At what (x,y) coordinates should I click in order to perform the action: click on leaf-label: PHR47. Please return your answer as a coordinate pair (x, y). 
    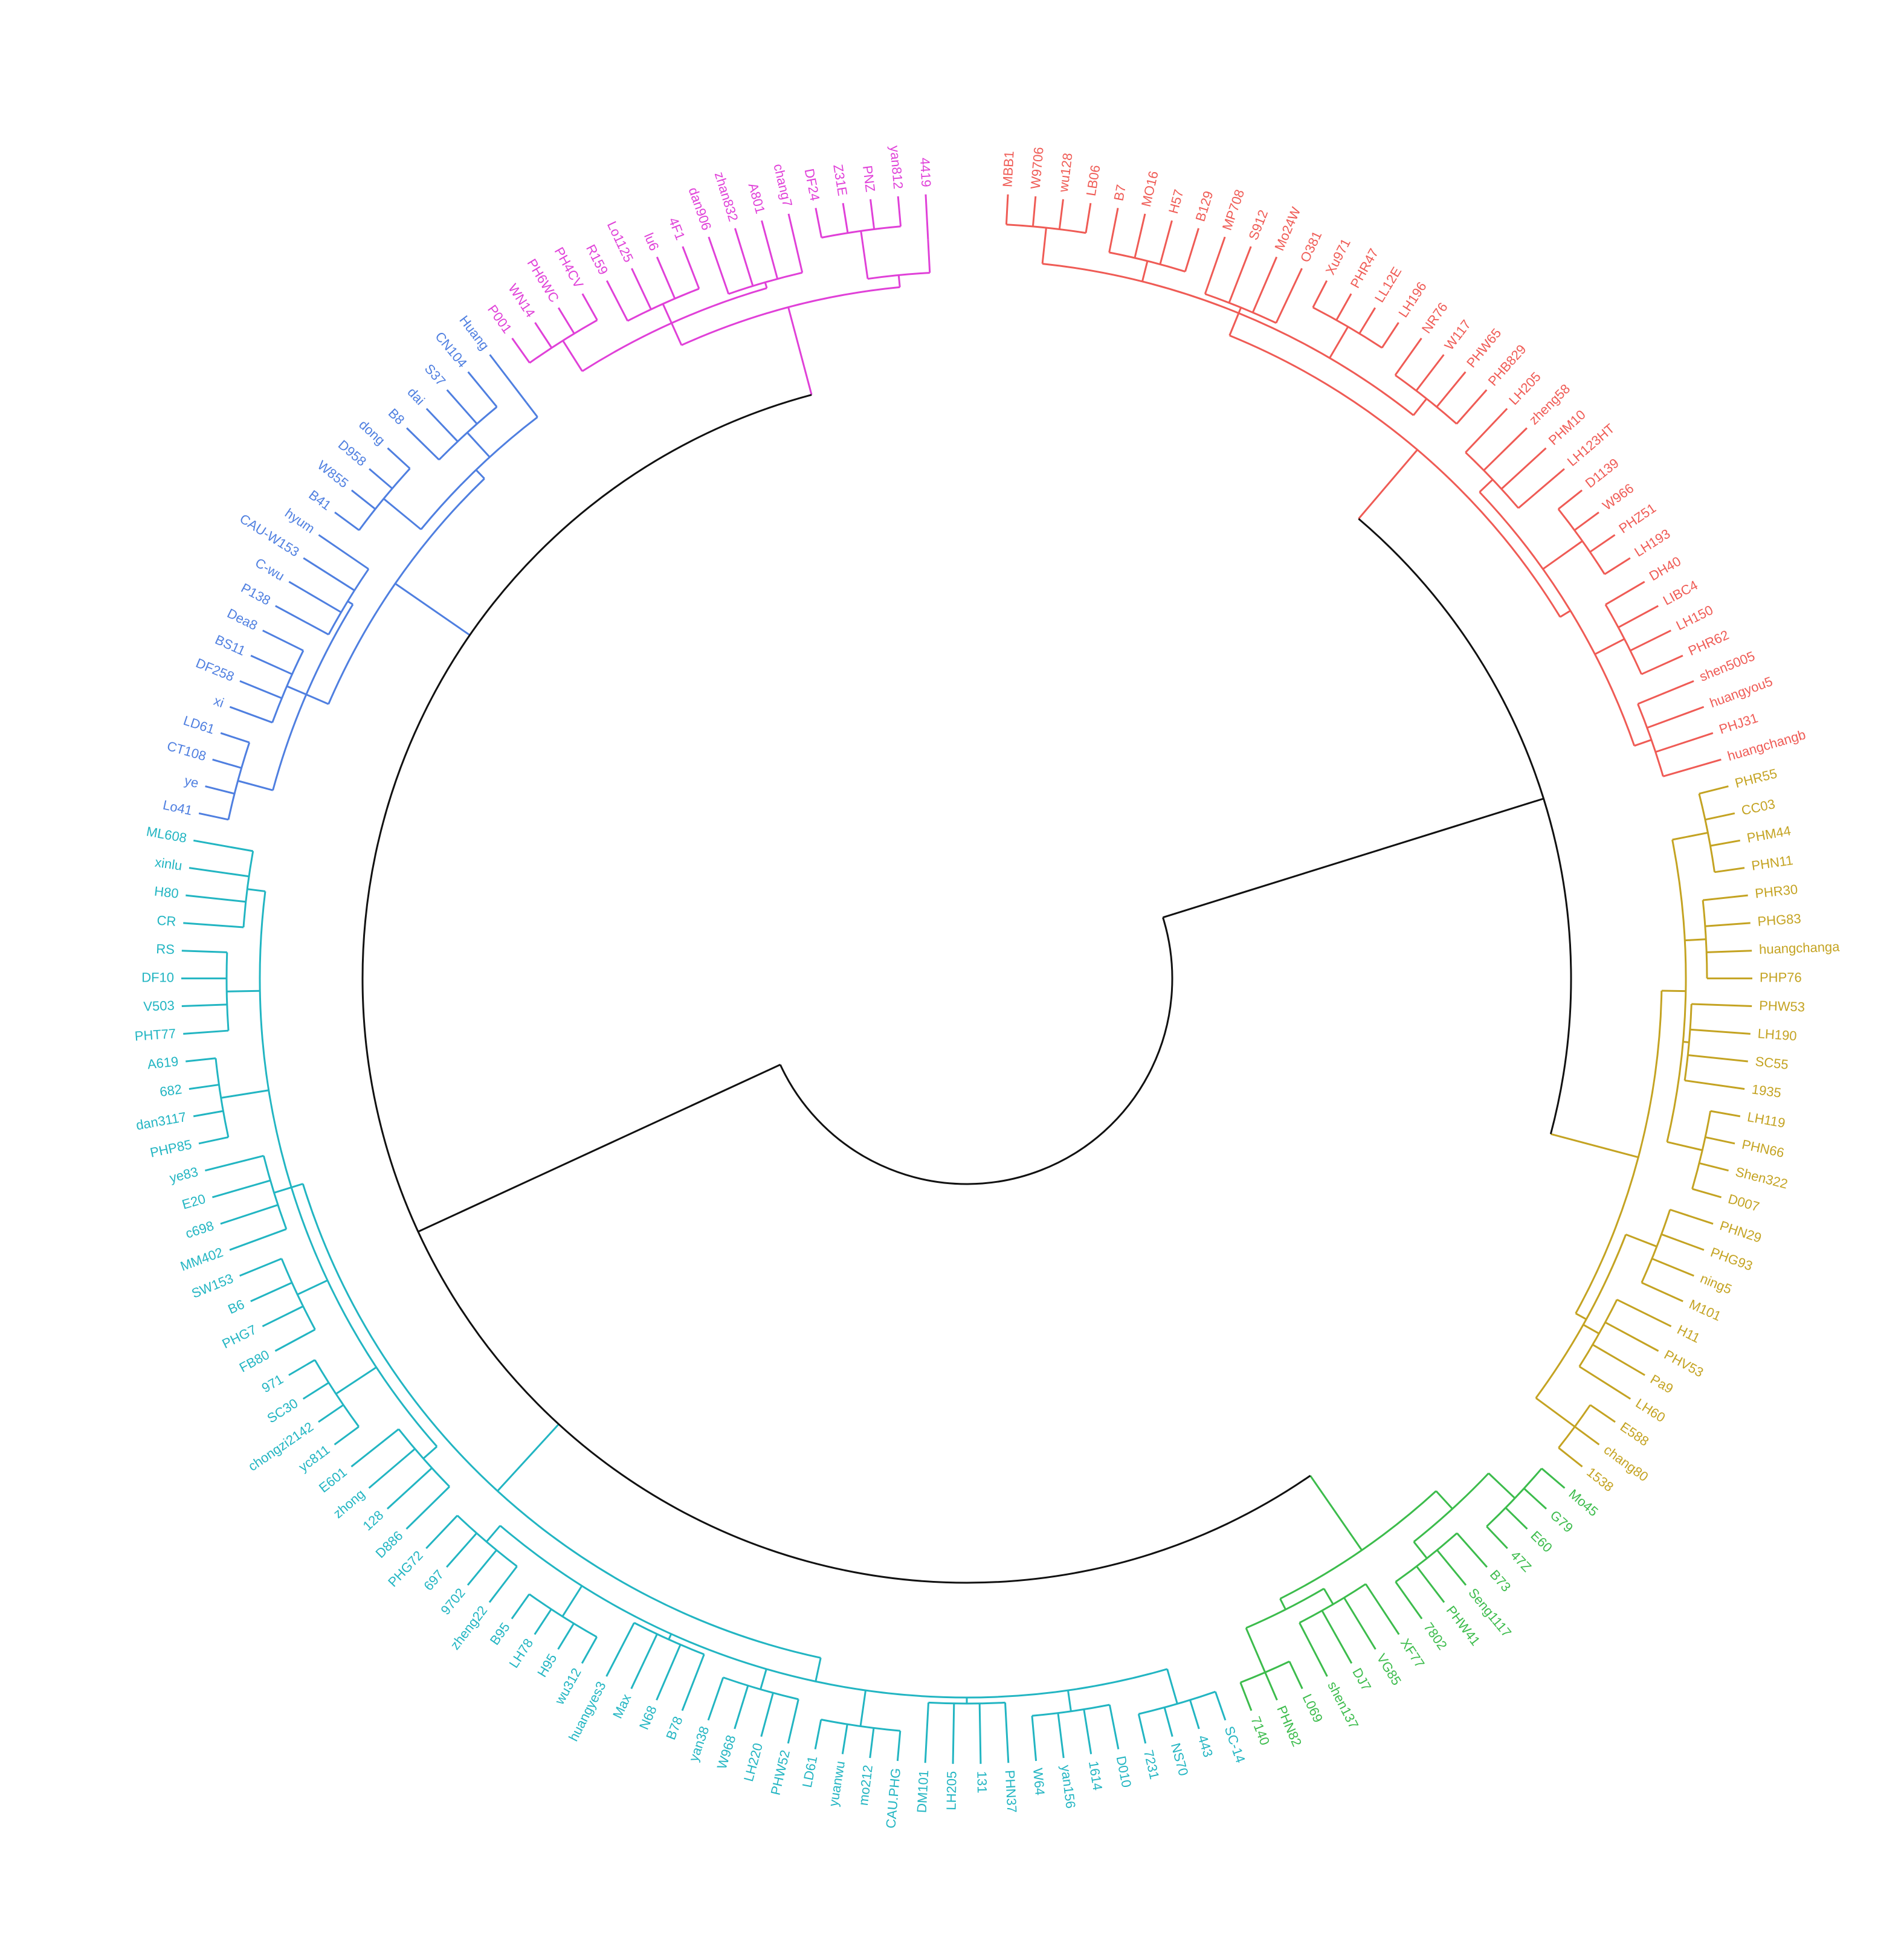
    Looking at the image, I should click on (1364, 268).